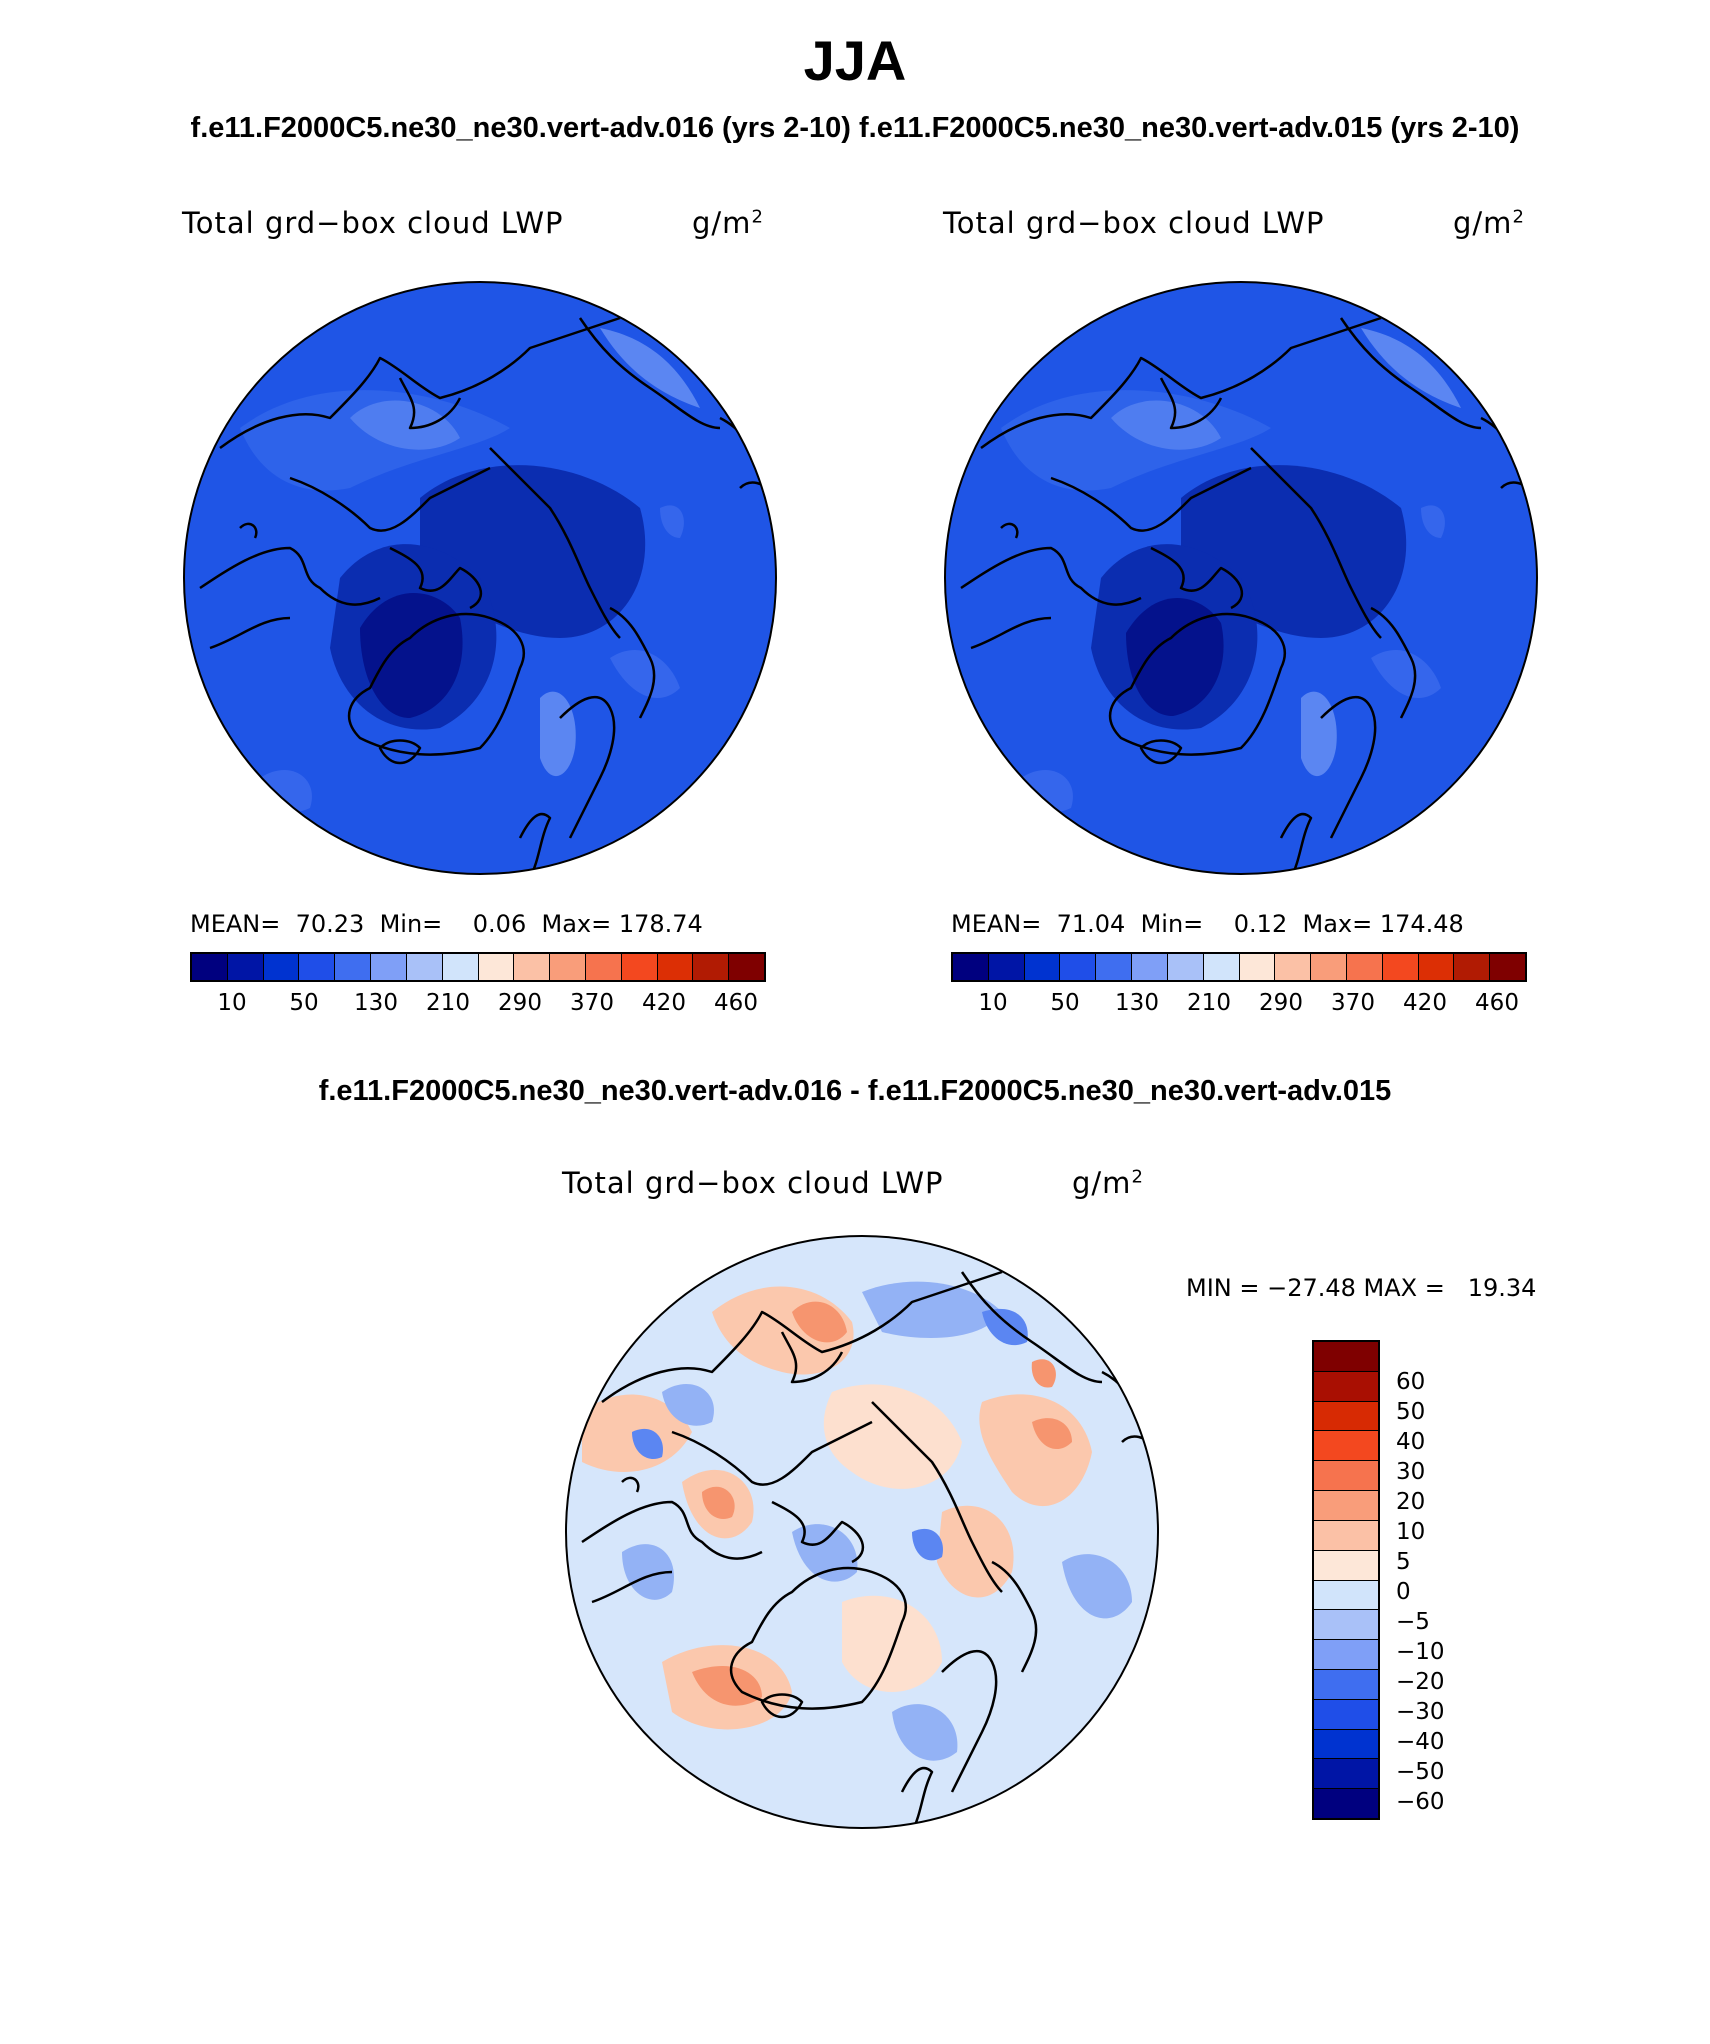 The image size is (1710, 2044). I want to click on panel2-polar-map, so click(1241, 578).